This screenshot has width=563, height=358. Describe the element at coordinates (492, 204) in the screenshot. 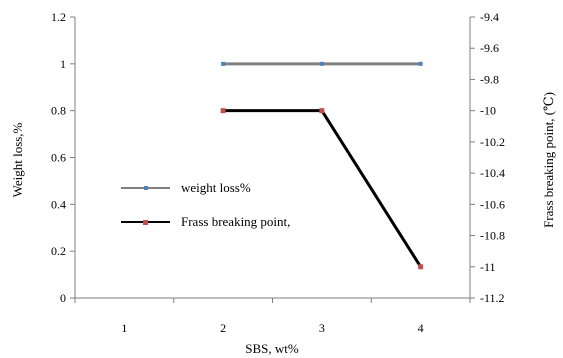

I see `y2-tick-label: -10.6` at that location.